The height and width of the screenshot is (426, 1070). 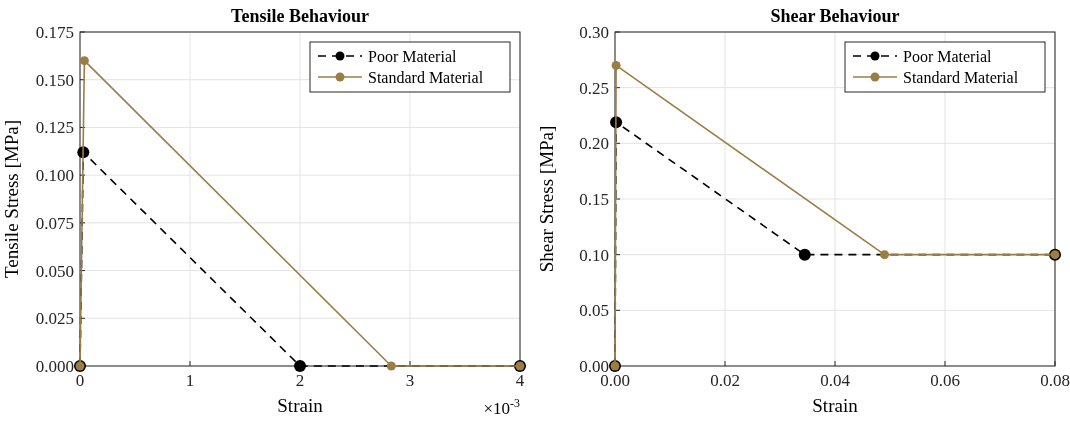 What do you see at coordinates (945, 380) in the screenshot?
I see `x-tick-label: 0.06` at bounding box center [945, 380].